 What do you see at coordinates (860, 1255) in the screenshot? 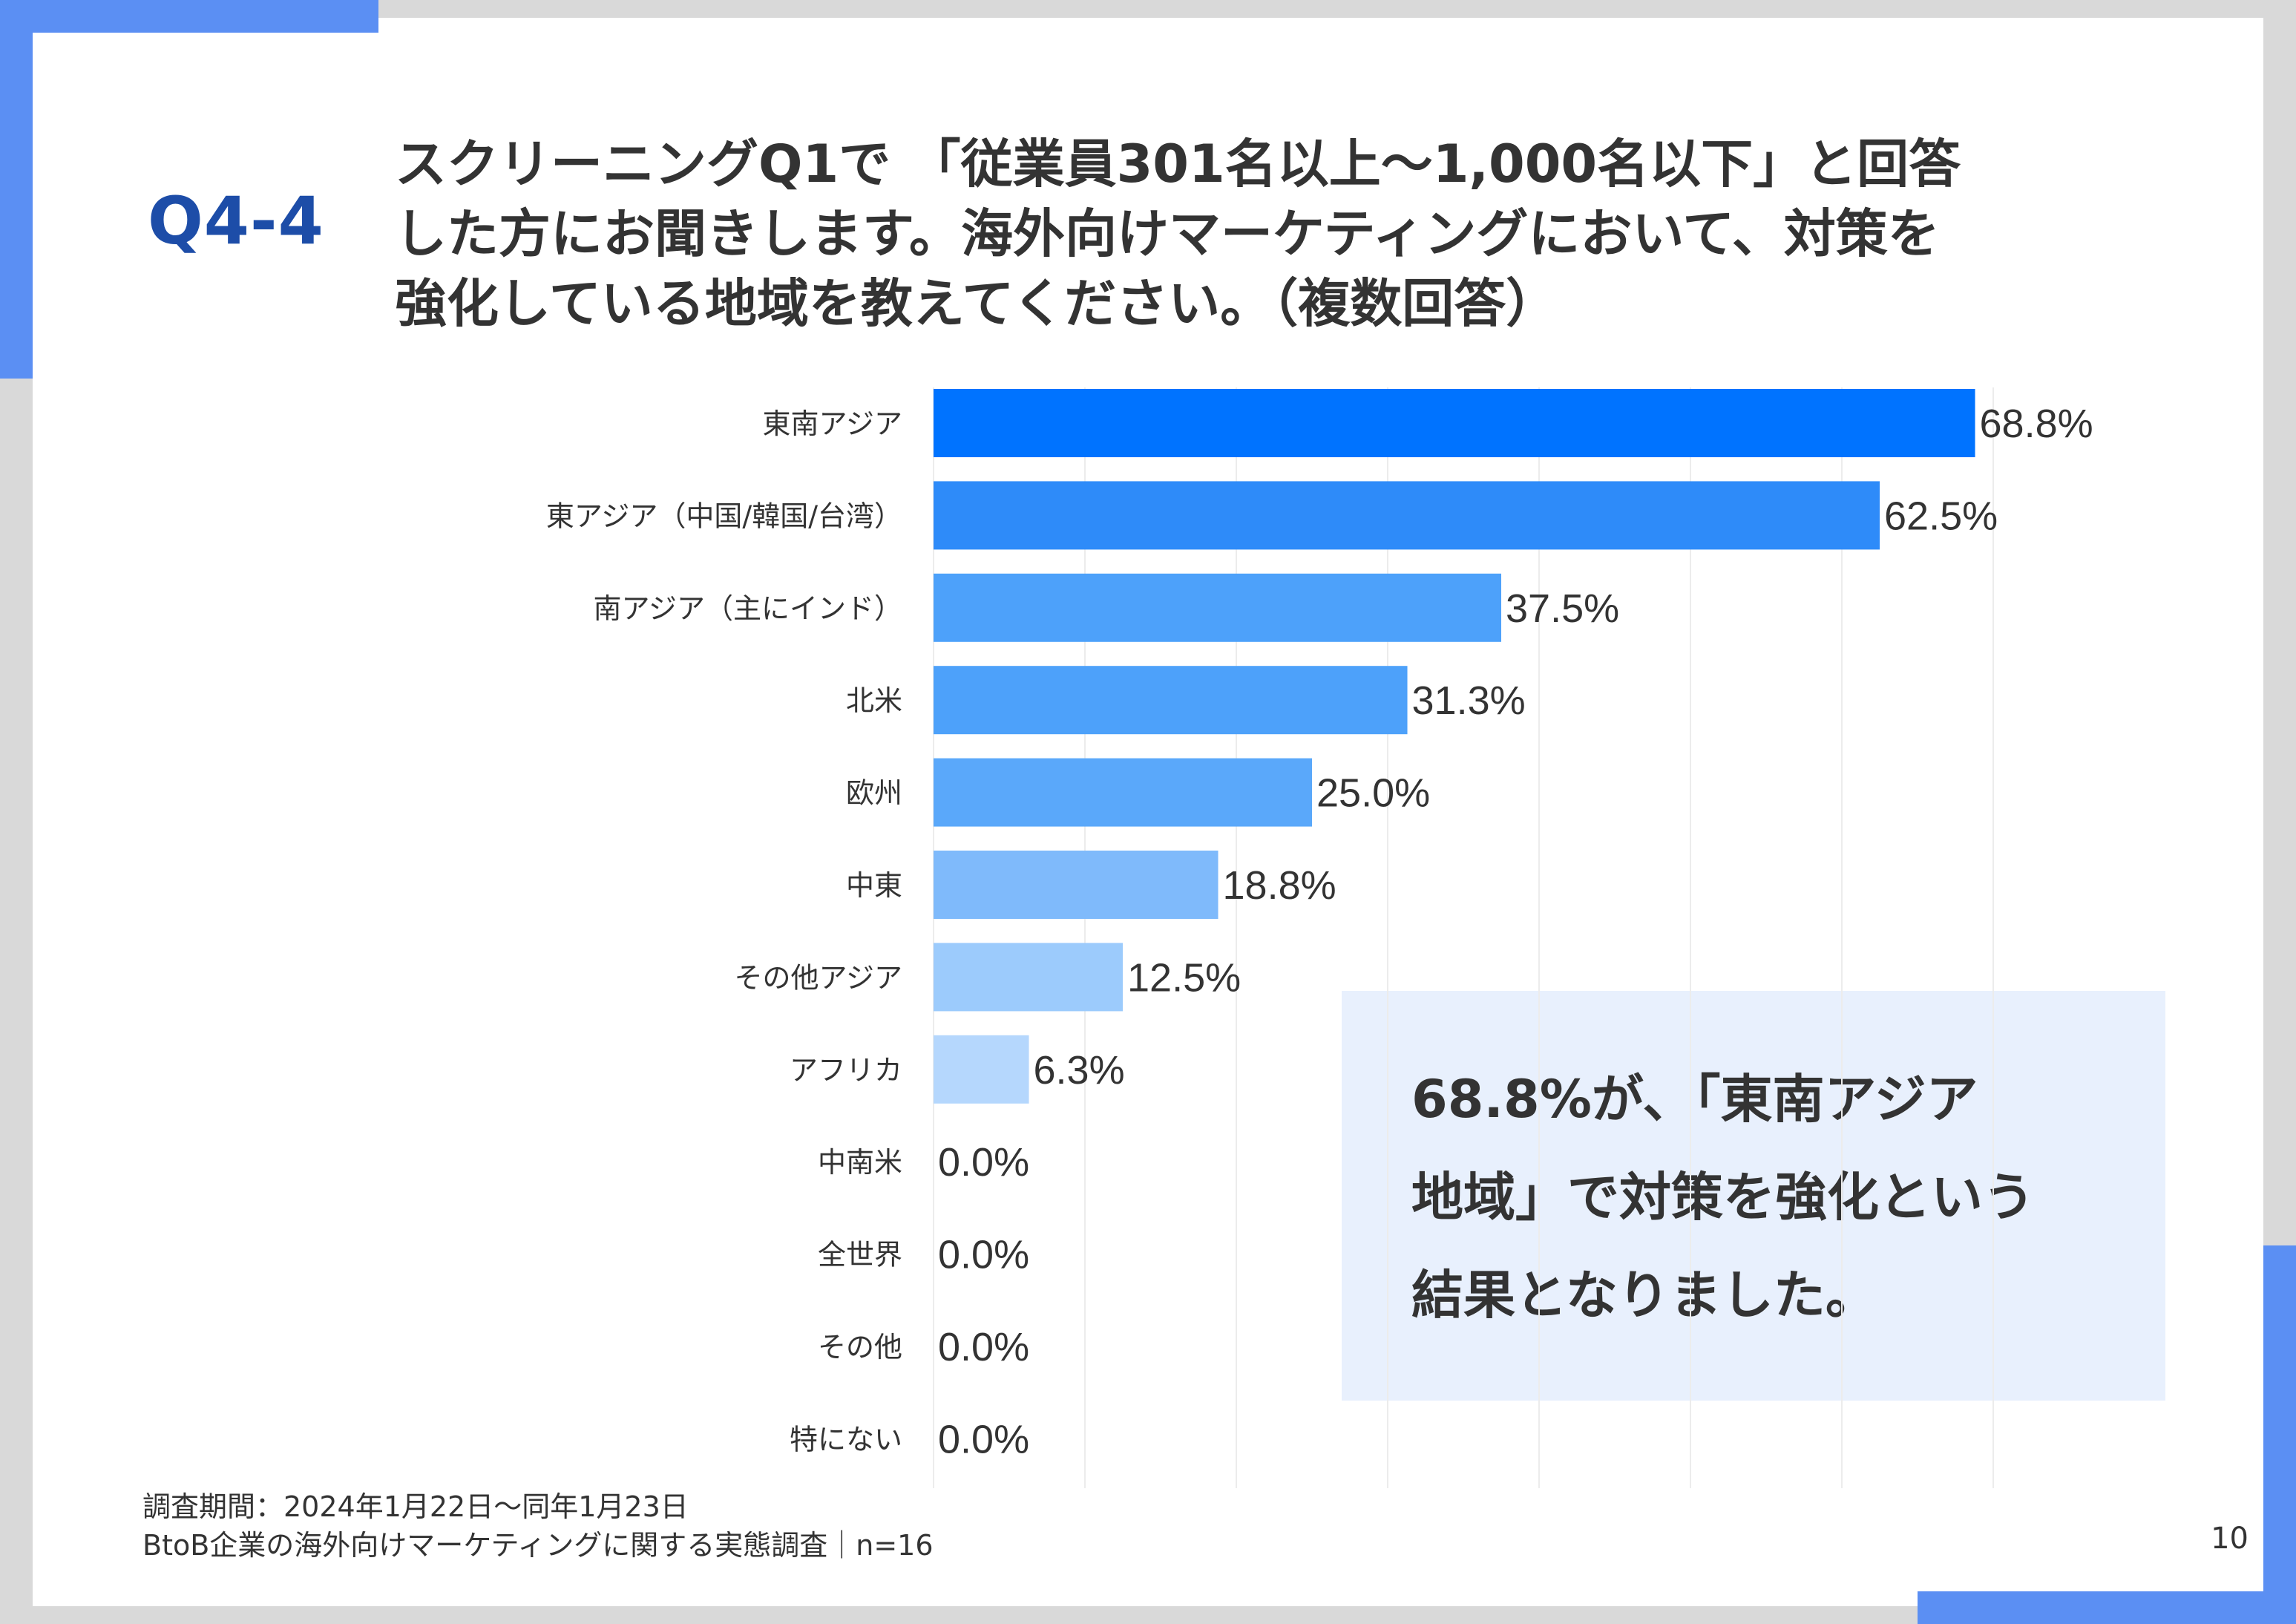
I see `category-label: 全世界` at bounding box center [860, 1255].